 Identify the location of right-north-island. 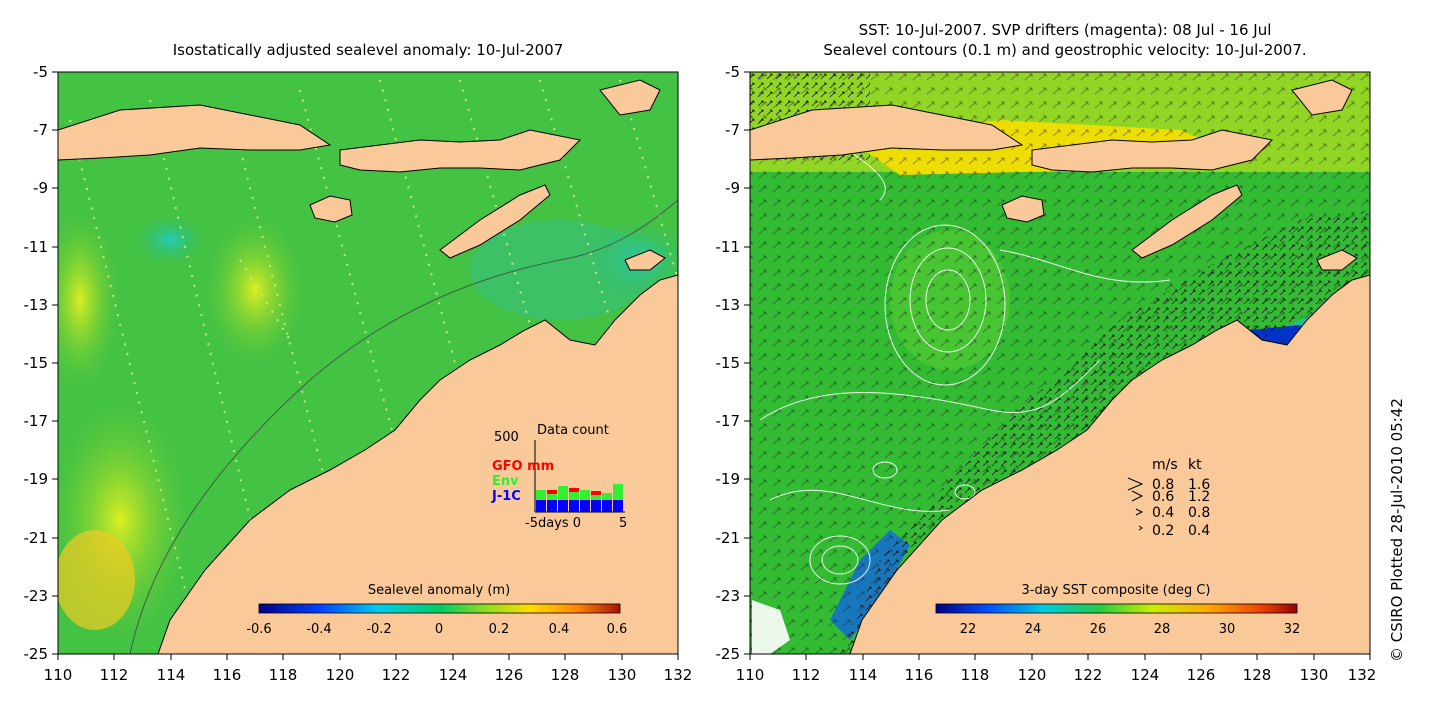
(1322, 97).